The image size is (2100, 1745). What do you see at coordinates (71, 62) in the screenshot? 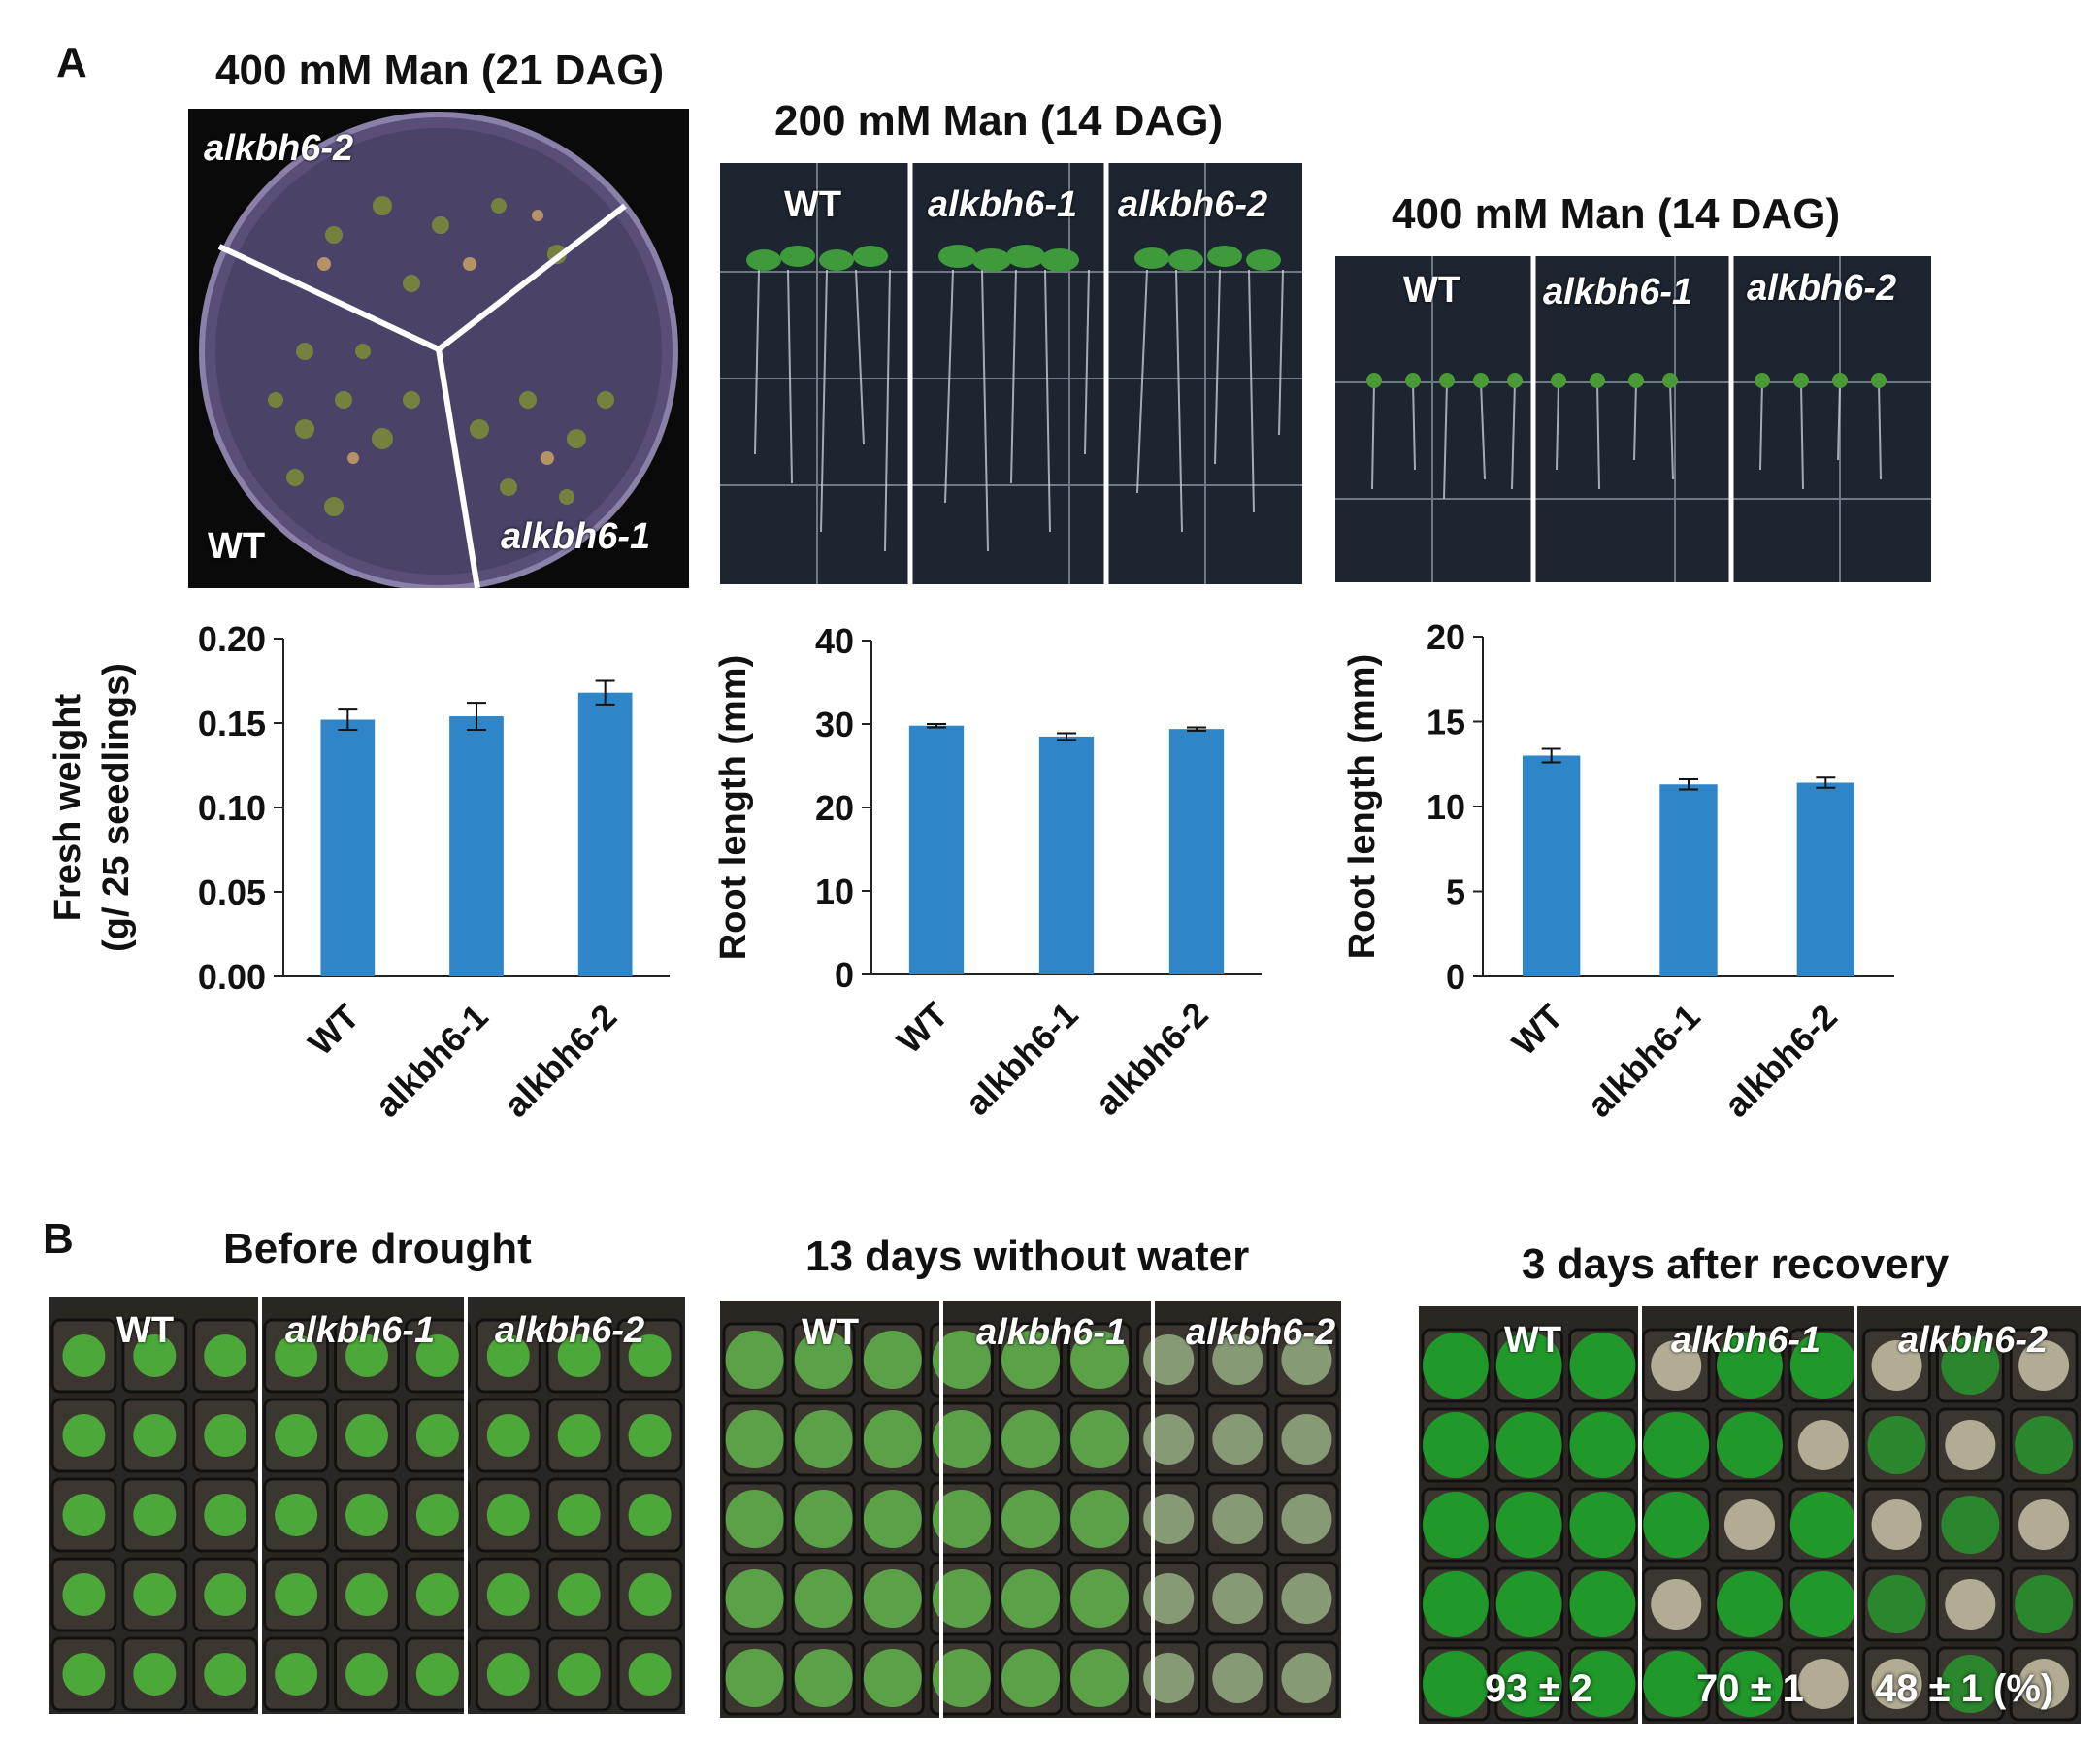
I see `panel-a-letter: A` at bounding box center [71, 62].